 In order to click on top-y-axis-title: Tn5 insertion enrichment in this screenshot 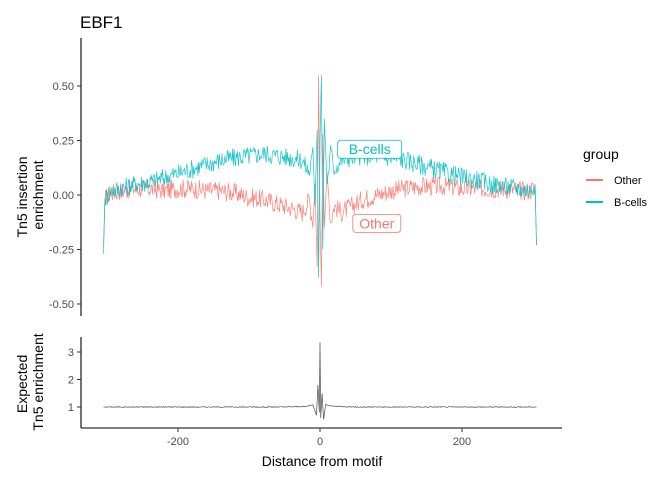, I will do `click(30, 195)`.